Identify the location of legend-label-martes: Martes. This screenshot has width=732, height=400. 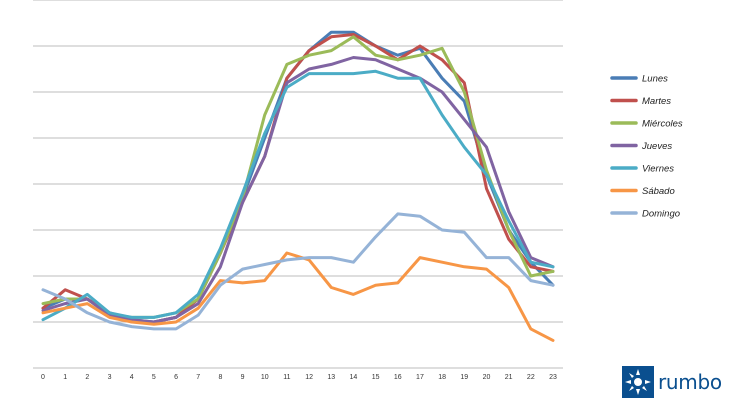
(656, 101).